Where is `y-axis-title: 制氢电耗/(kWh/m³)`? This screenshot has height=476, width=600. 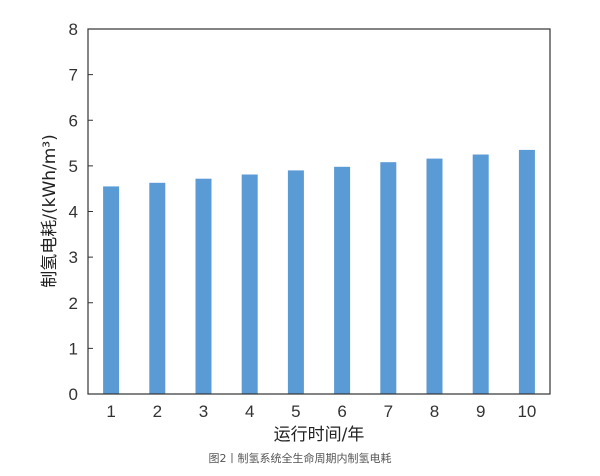 y-axis-title: 制氢电耗/(kWh/m³) is located at coordinates (50, 211).